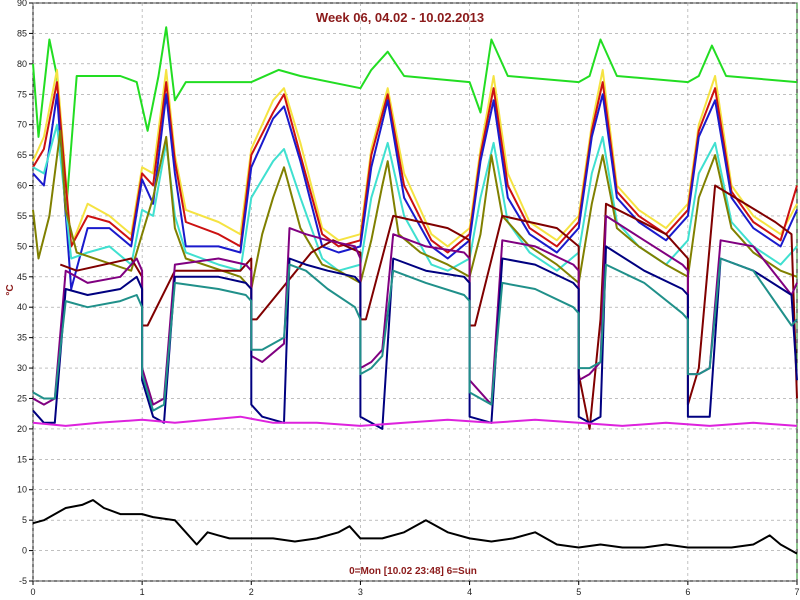 Image resolution: width=800 pixels, height=600 pixels. I want to click on y-tick-label: 60, so click(22, 186).